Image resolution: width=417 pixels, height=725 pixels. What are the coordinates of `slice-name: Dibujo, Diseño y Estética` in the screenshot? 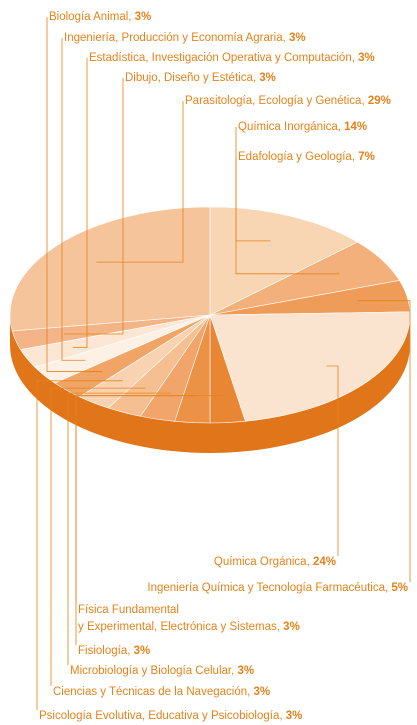 It's located at (192, 78).